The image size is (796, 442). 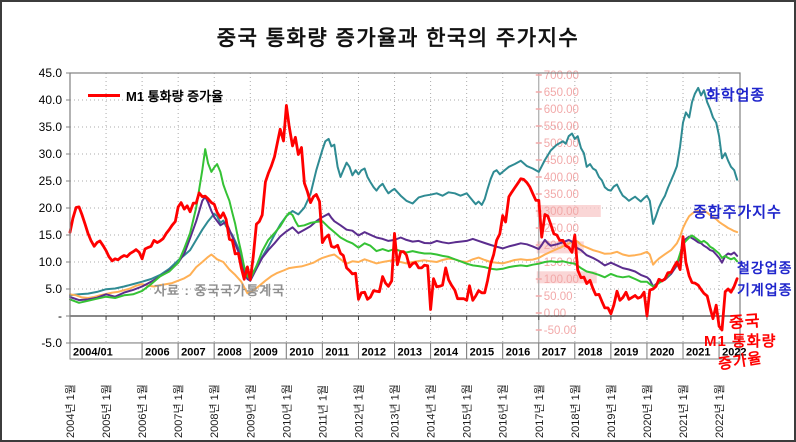 I want to click on x-rotated-label: 2018년 1월, so click(x=575, y=411).